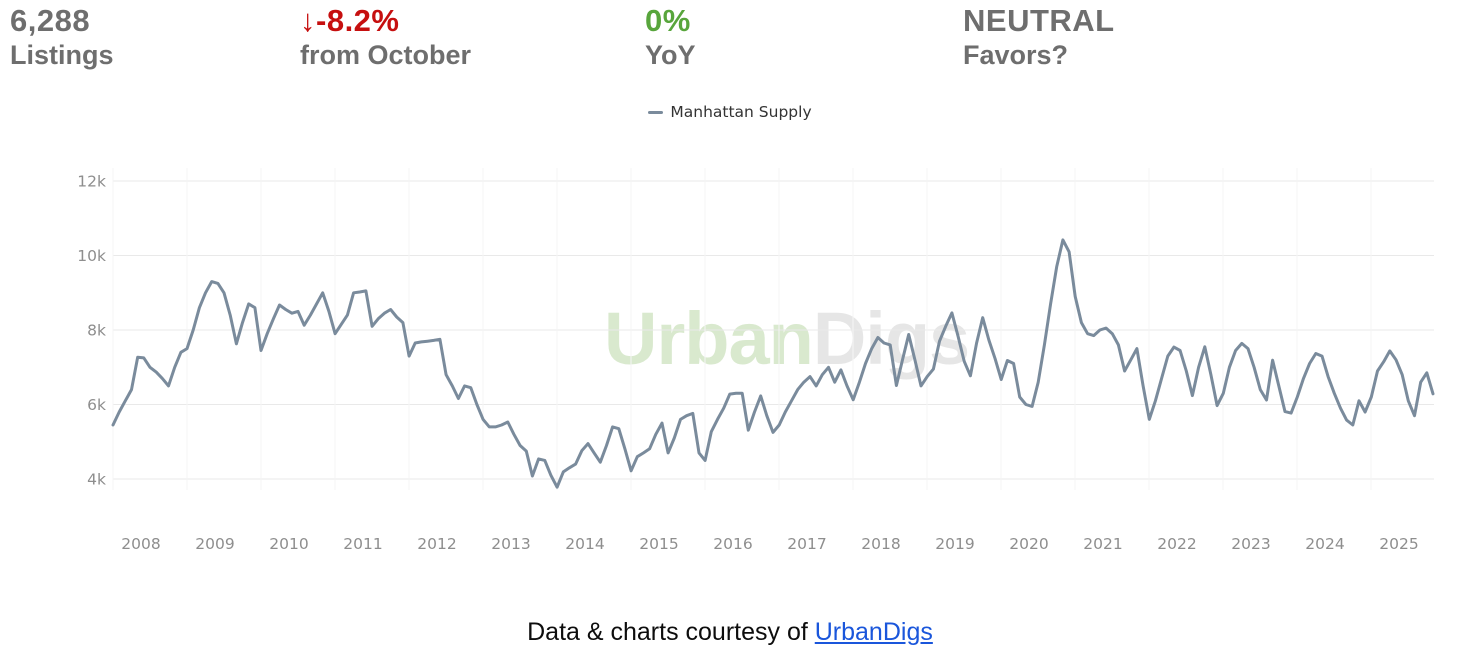 The width and height of the screenshot is (1460, 666). I want to click on x-tick-label: 2020, so click(1028, 544).